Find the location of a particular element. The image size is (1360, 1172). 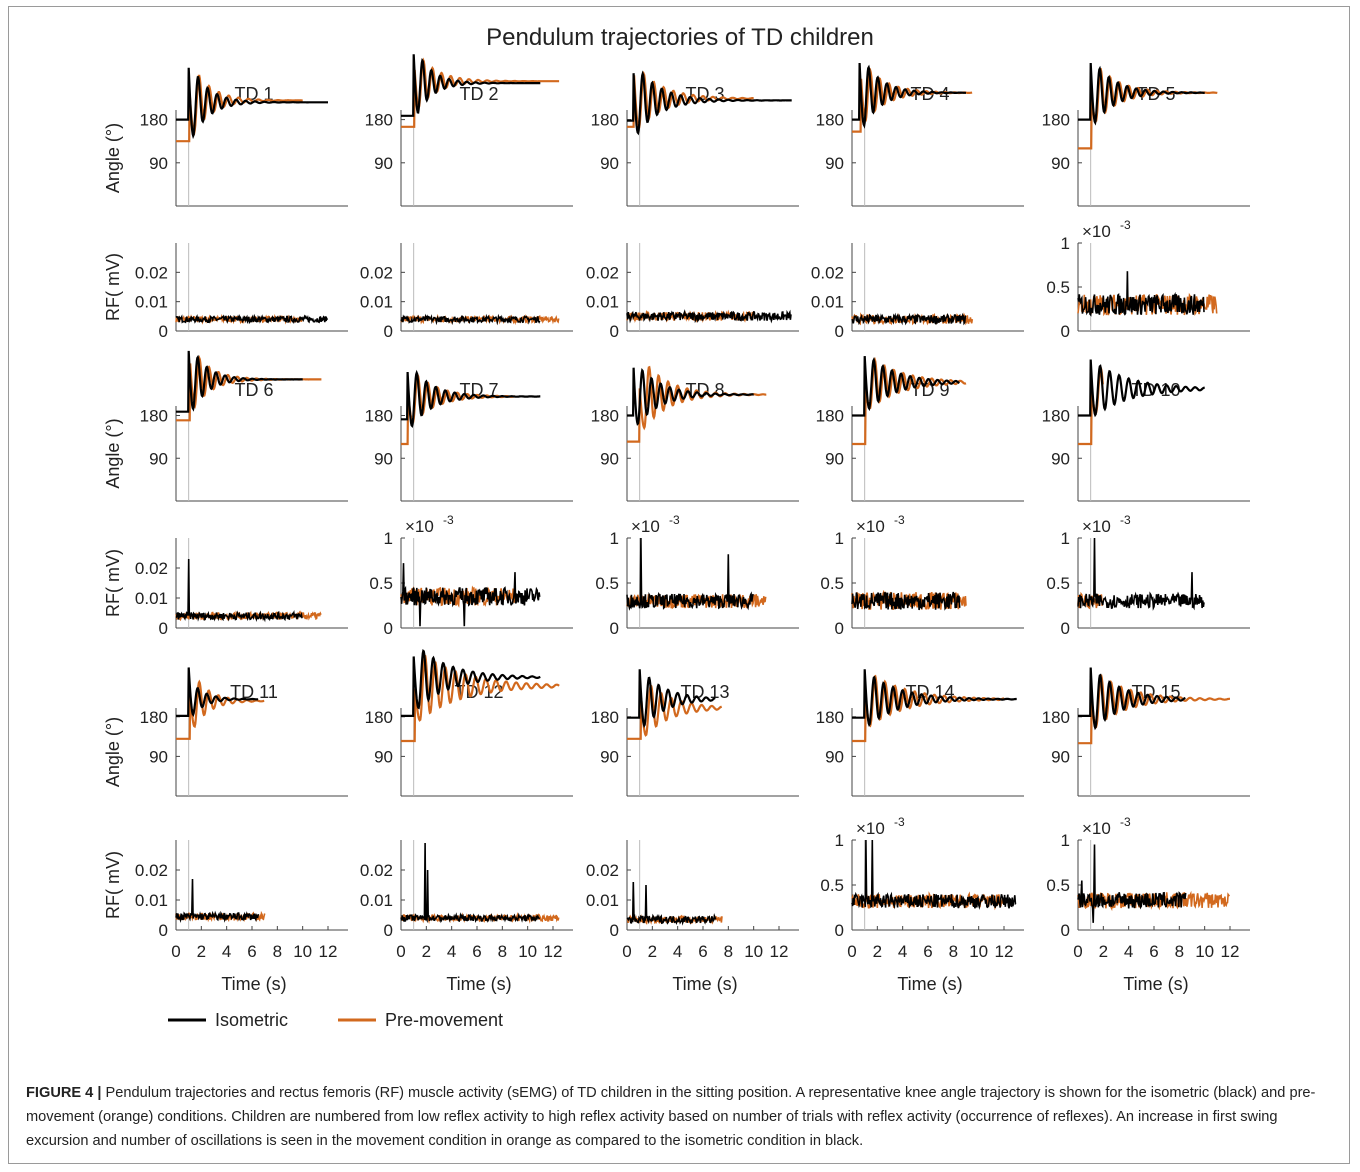

panel-title-td-1: TD 1 is located at coordinates (253, 94).